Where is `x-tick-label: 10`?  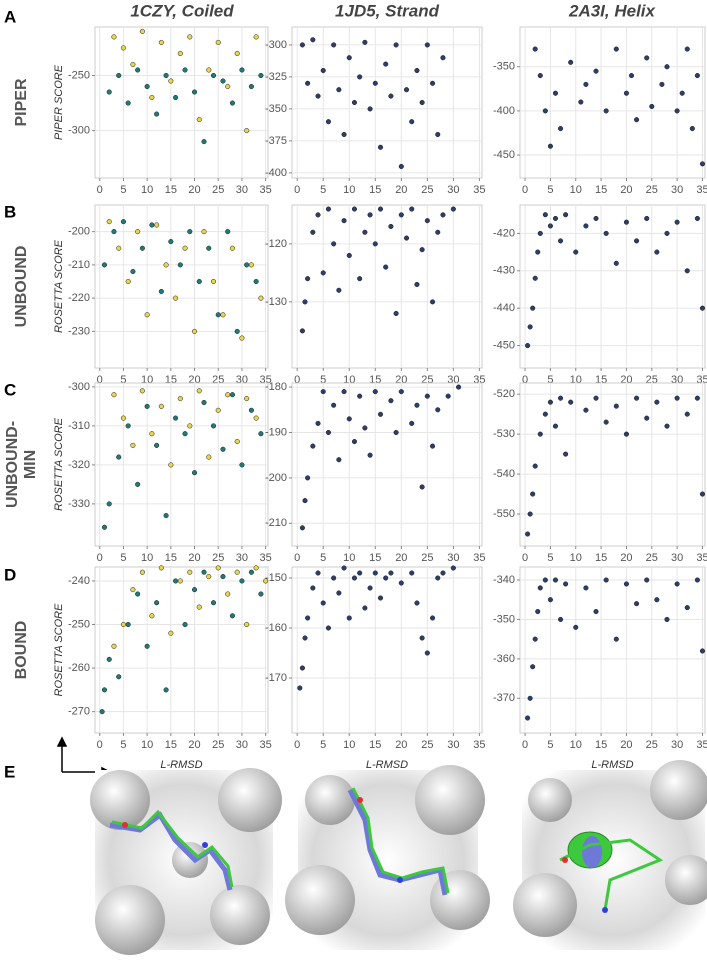
x-tick-label: 10 is located at coordinates (147, 190).